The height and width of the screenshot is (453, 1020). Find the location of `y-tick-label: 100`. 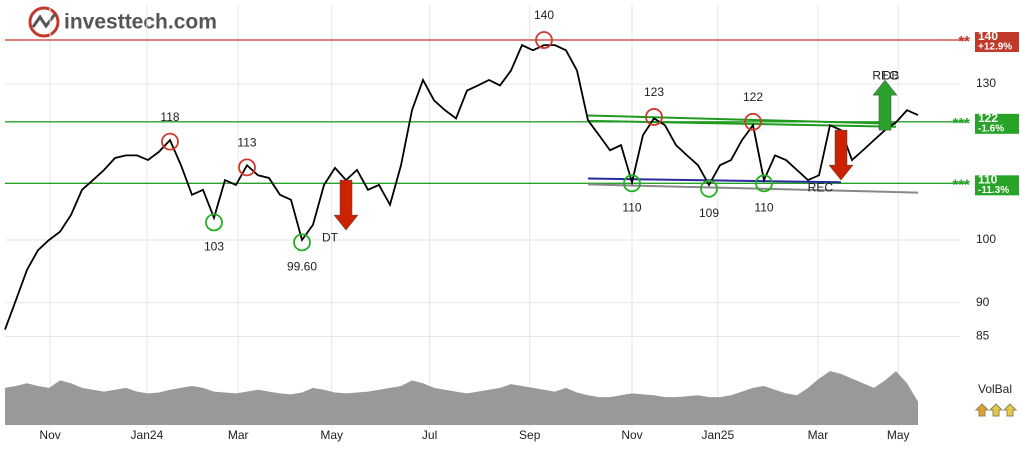

y-tick-label: 100 is located at coordinates (986, 239).